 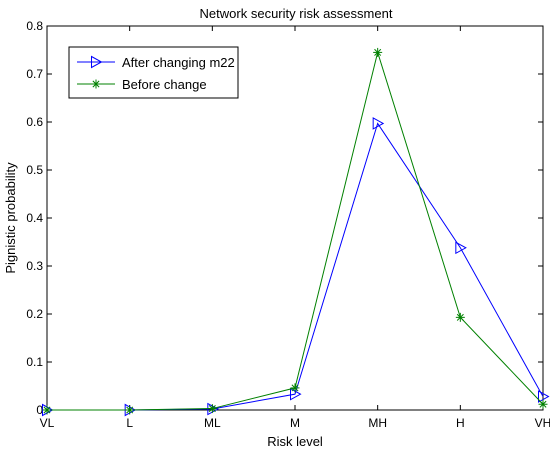 I want to click on legend-item: Before change, so click(x=142, y=84).